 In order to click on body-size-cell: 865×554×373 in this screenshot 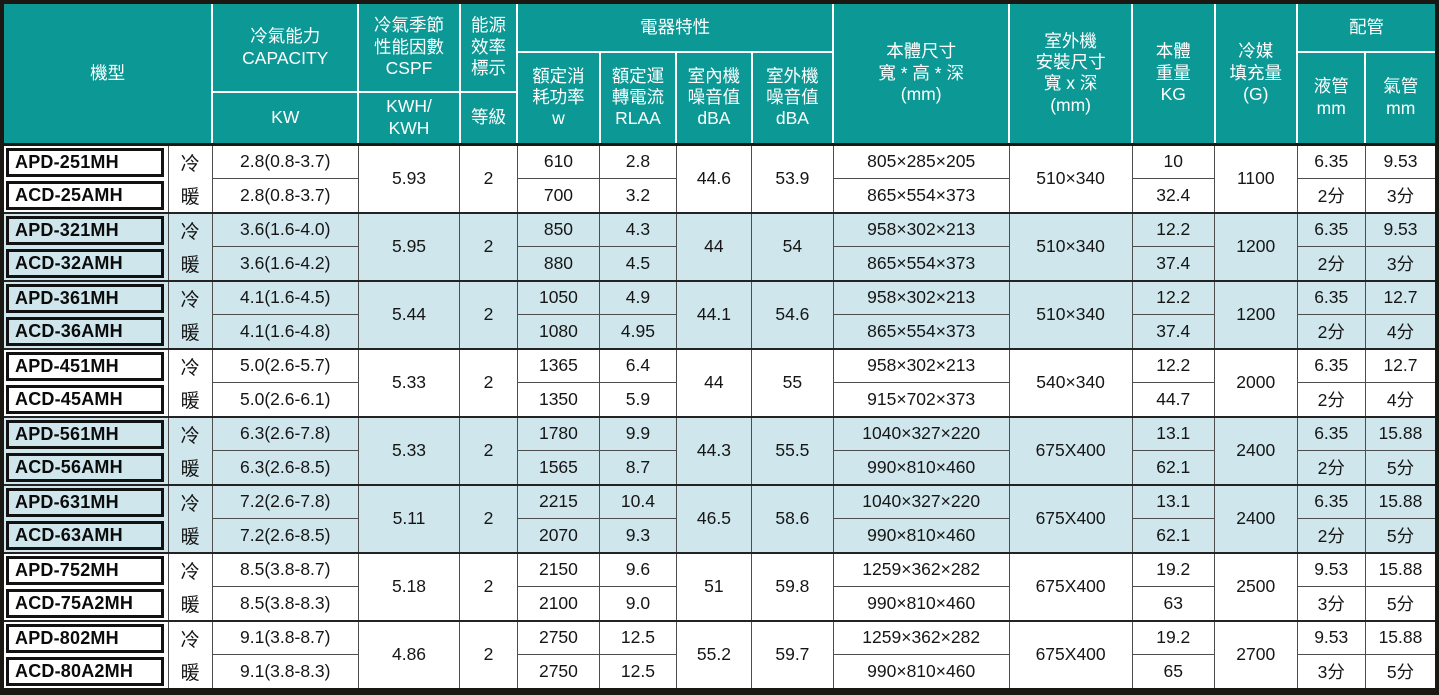, I will do `click(921, 263)`.